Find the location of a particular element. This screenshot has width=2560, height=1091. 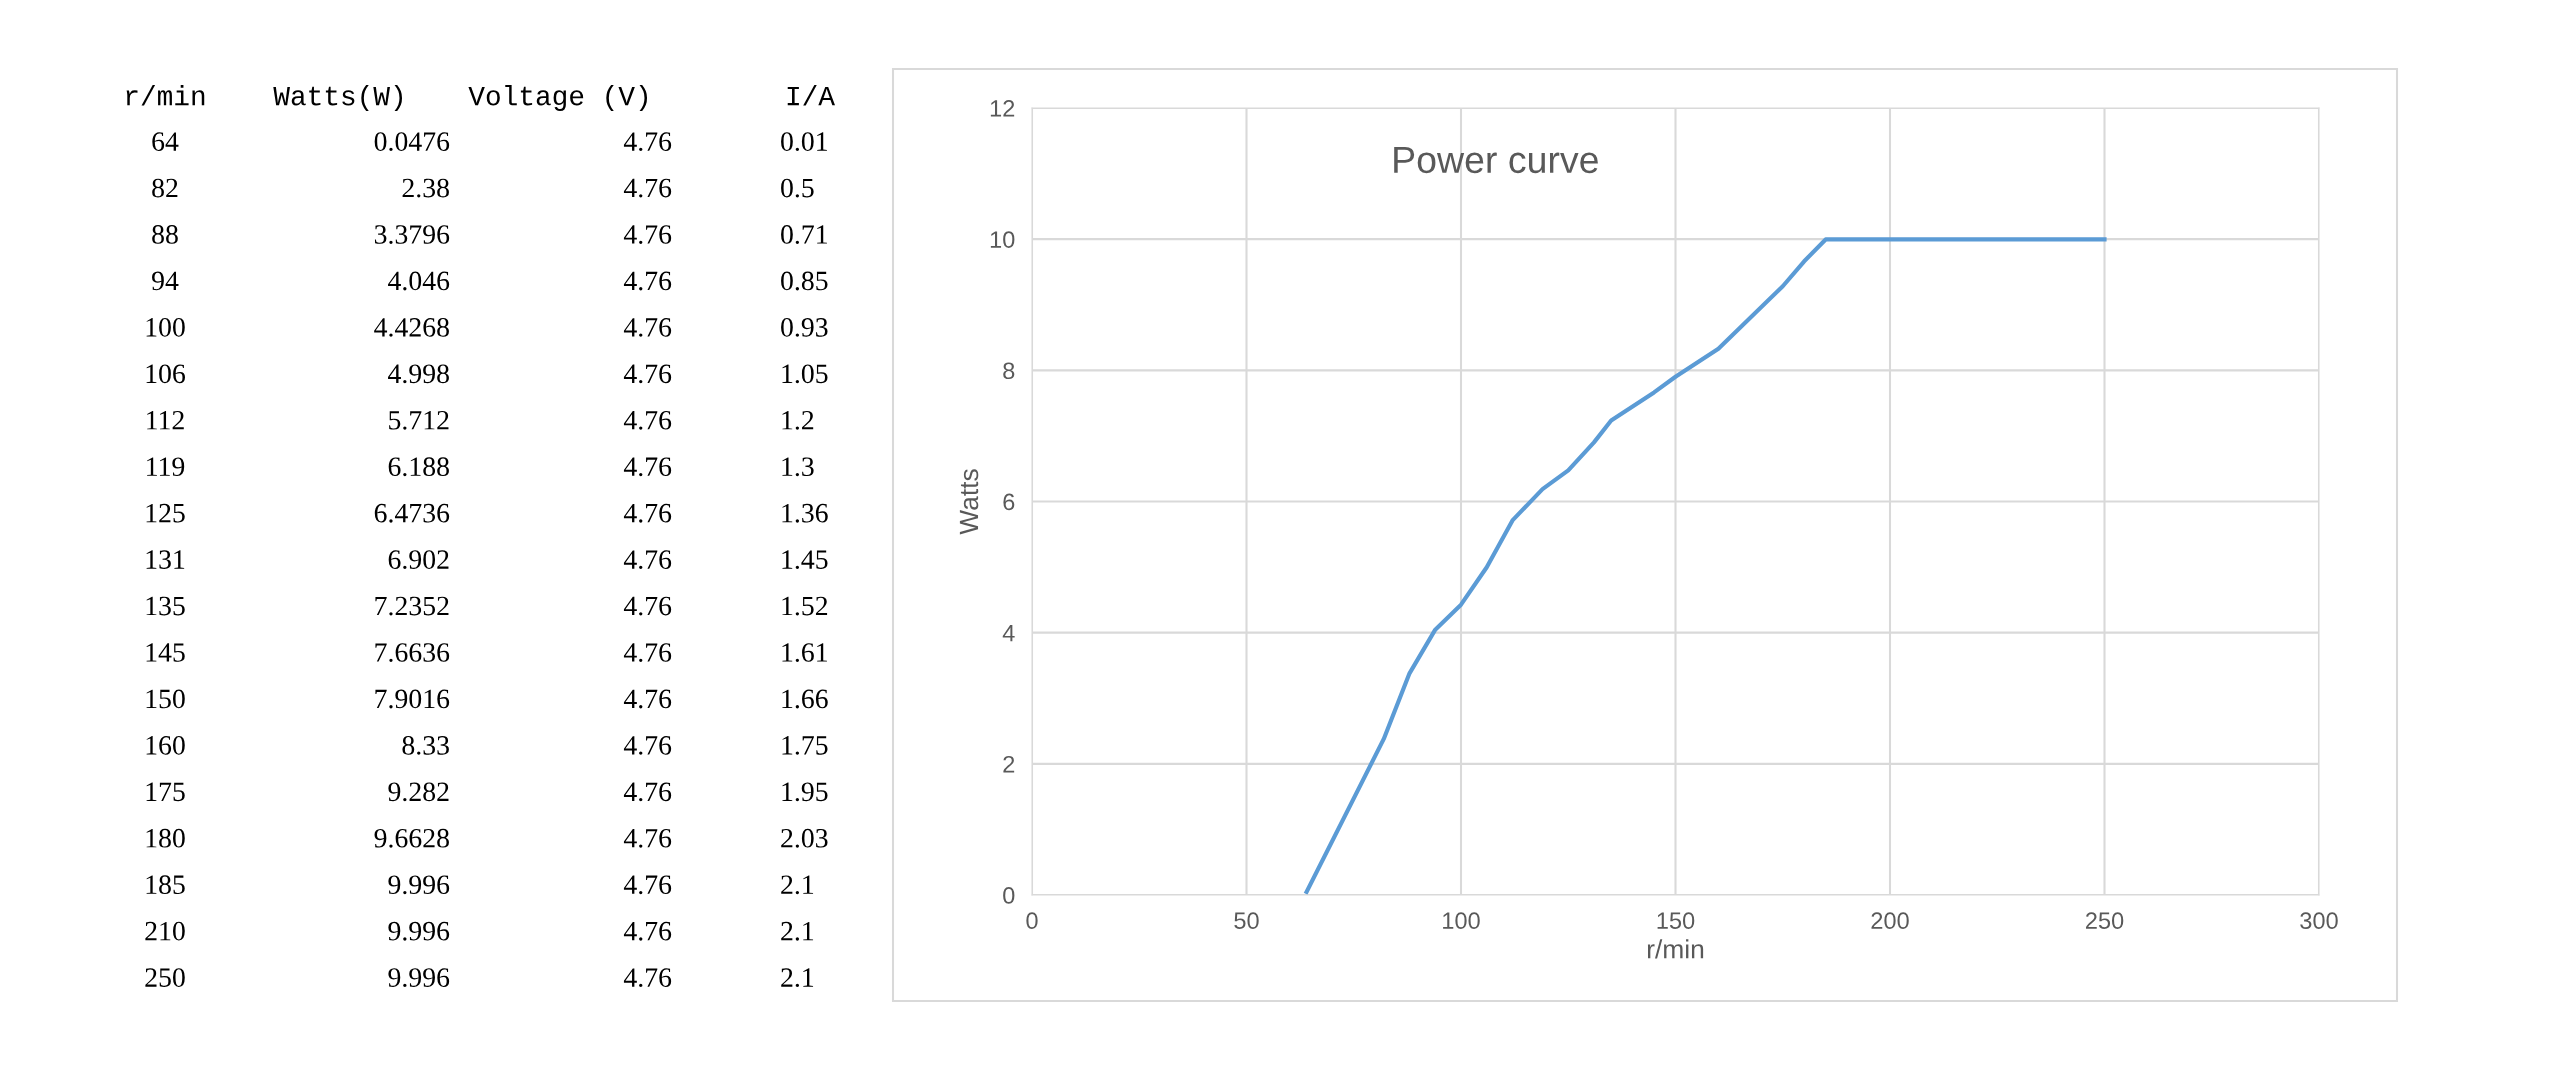

data-label: 4.998 is located at coordinates (418, 374).